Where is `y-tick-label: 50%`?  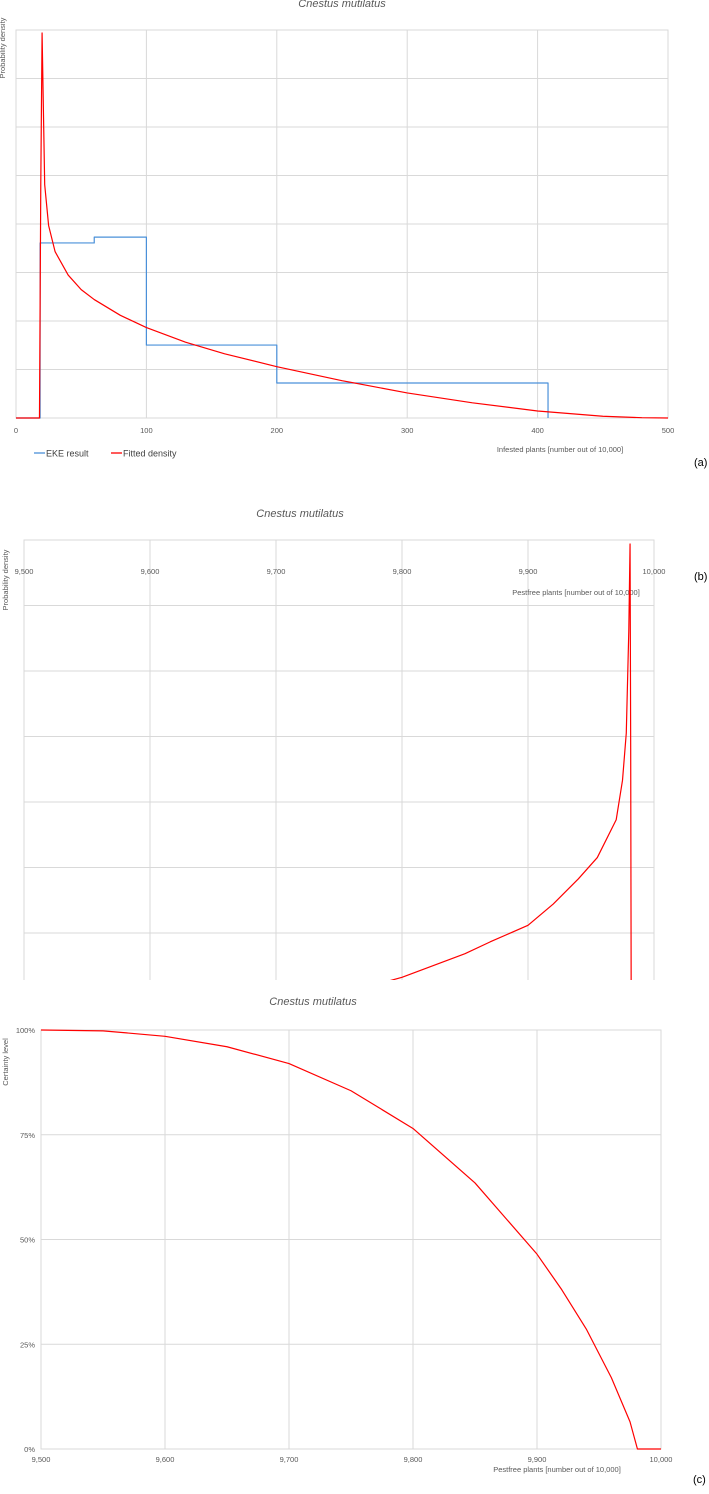 y-tick-label: 50% is located at coordinates (27, 1240).